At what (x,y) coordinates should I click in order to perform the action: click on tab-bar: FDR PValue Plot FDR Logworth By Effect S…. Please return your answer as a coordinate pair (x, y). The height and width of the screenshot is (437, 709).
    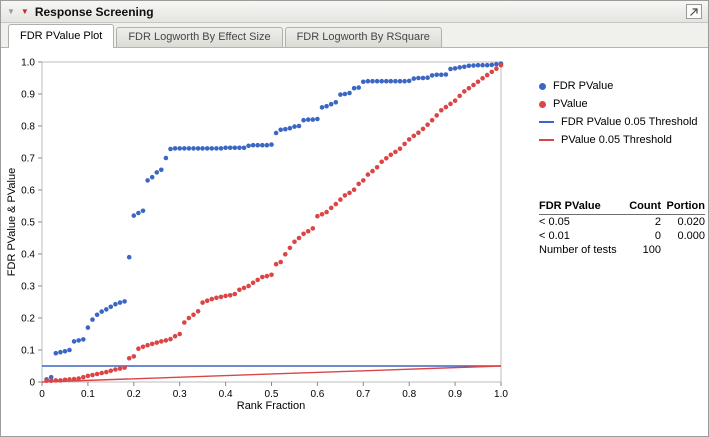
    Looking at the image, I should click on (354, 35).